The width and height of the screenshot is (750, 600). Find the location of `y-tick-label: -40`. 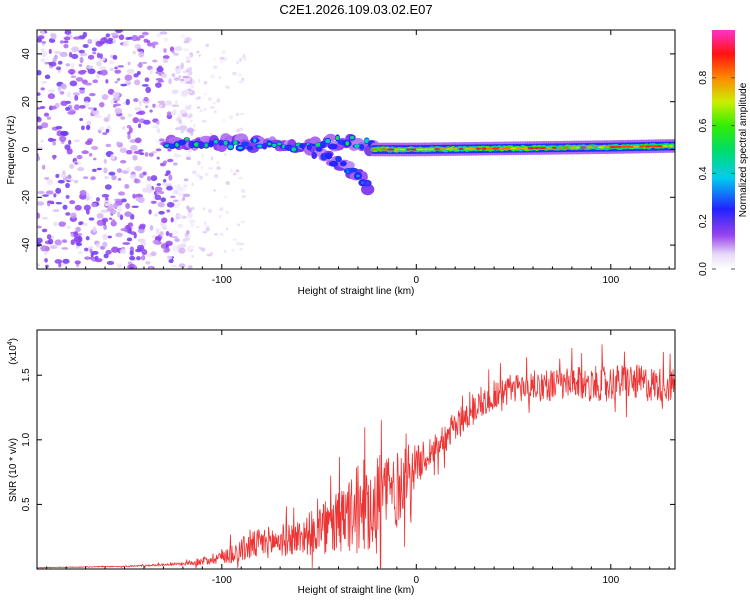

y-tick-label: -40 is located at coordinates (26, 244).